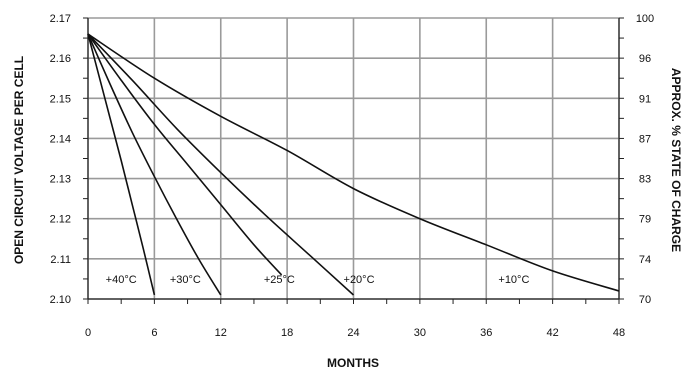 This screenshot has height=371, width=696. Describe the element at coordinates (645, 99) in the screenshot. I see `y2-tick-label: 91` at that location.